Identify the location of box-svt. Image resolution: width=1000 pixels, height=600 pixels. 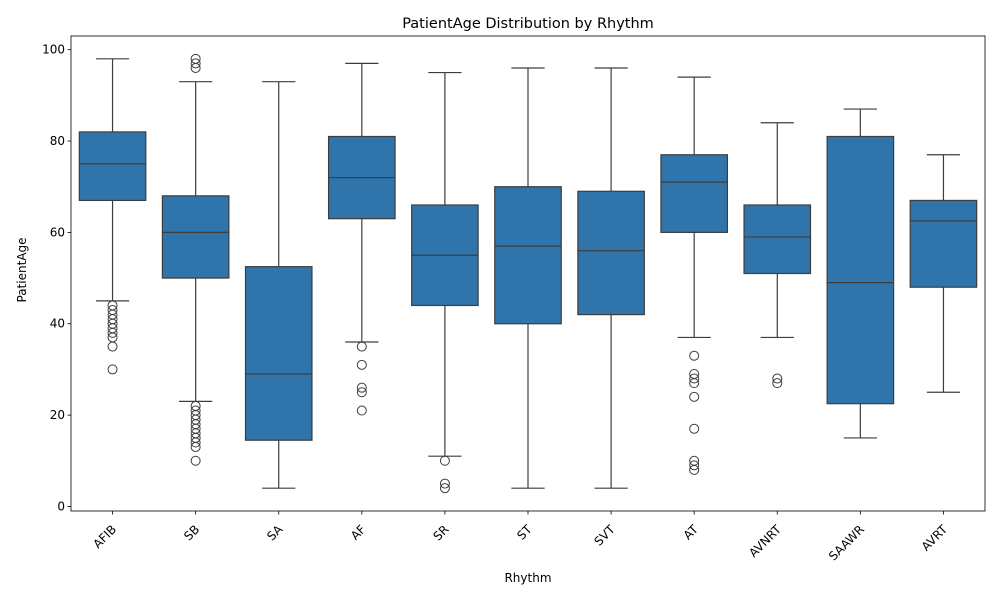
(611, 253).